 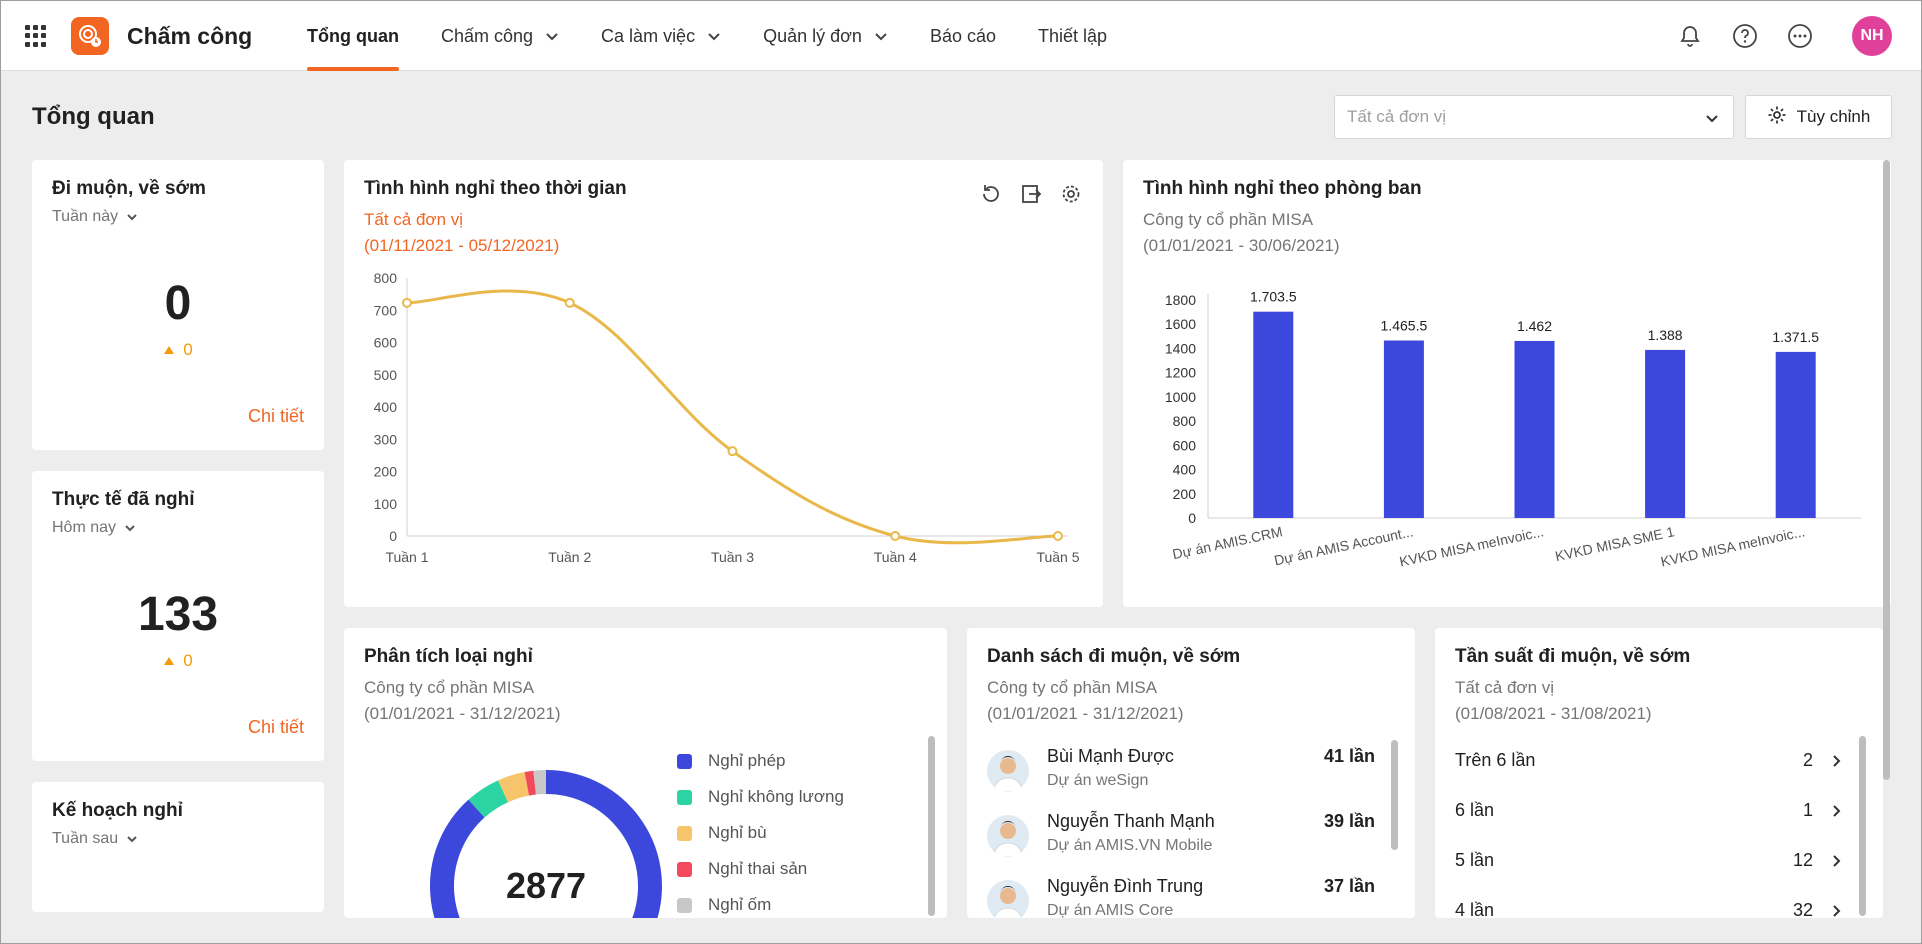 What do you see at coordinates (1818, 117) in the screenshot?
I see `customize-button: Tùy chỉnh` at bounding box center [1818, 117].